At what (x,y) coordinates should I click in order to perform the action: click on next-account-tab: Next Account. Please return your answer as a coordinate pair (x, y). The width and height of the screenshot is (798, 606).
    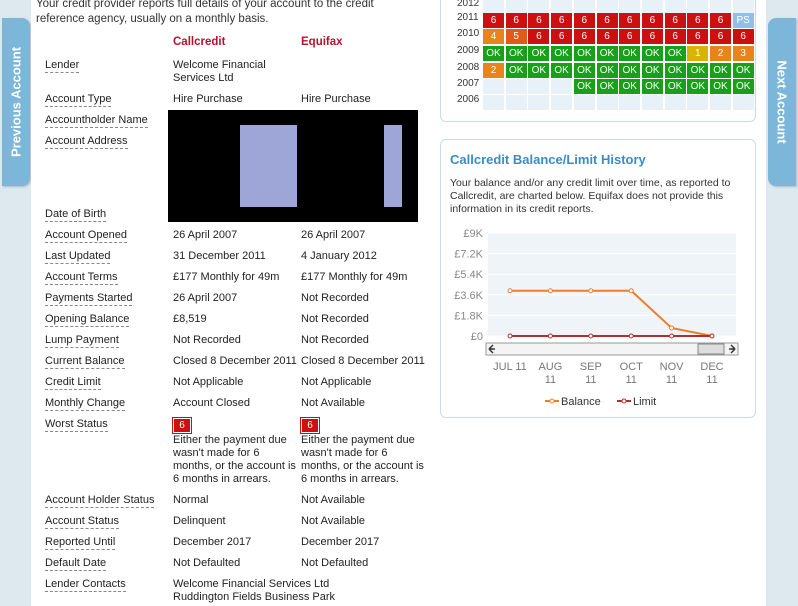
    Looking at the image, I should click on (782, 102).